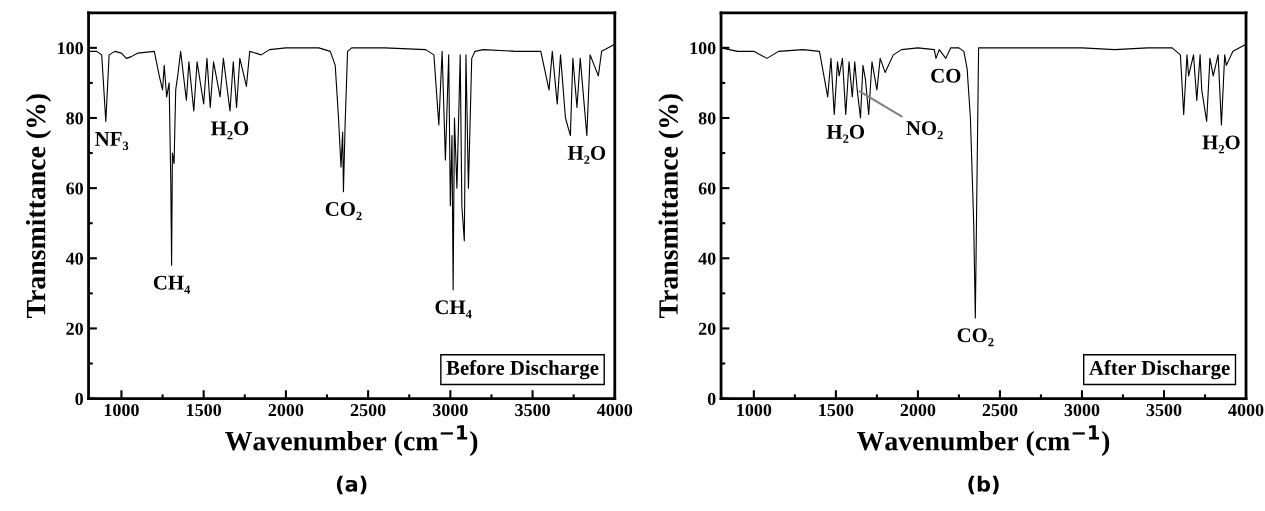 The width and height of the screenshot is (1265, 511). What do you see at coordinates (112, 141) in the screenshot?
I see `annotation: NF₃` at bounding box center [112, 141].